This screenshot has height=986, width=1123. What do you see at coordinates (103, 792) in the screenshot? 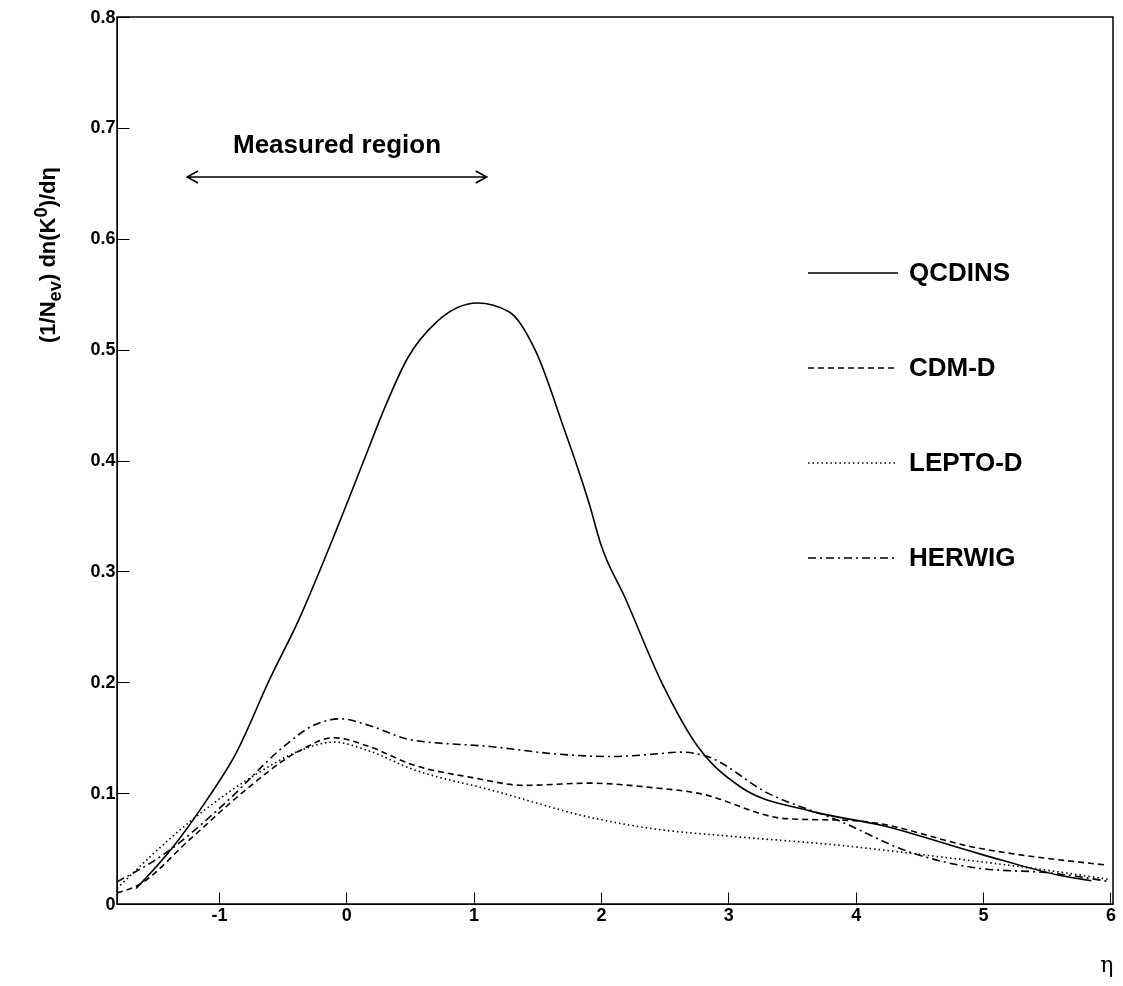
I see `y-tick-label: 0.1` at bounding box center [103, 792].